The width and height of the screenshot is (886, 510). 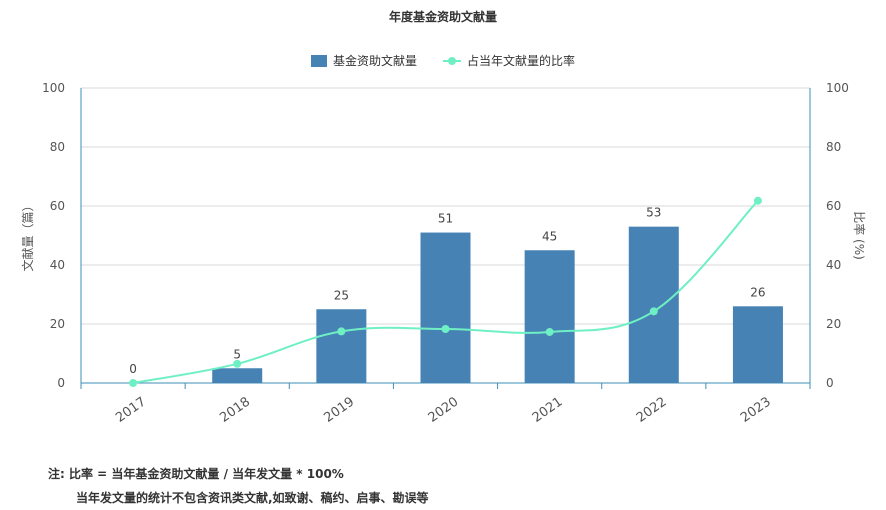 What do you see at coordinates (237, 354) in the screenshot?
I see `bar-value-label: 5` at bounding box center [237, 354].